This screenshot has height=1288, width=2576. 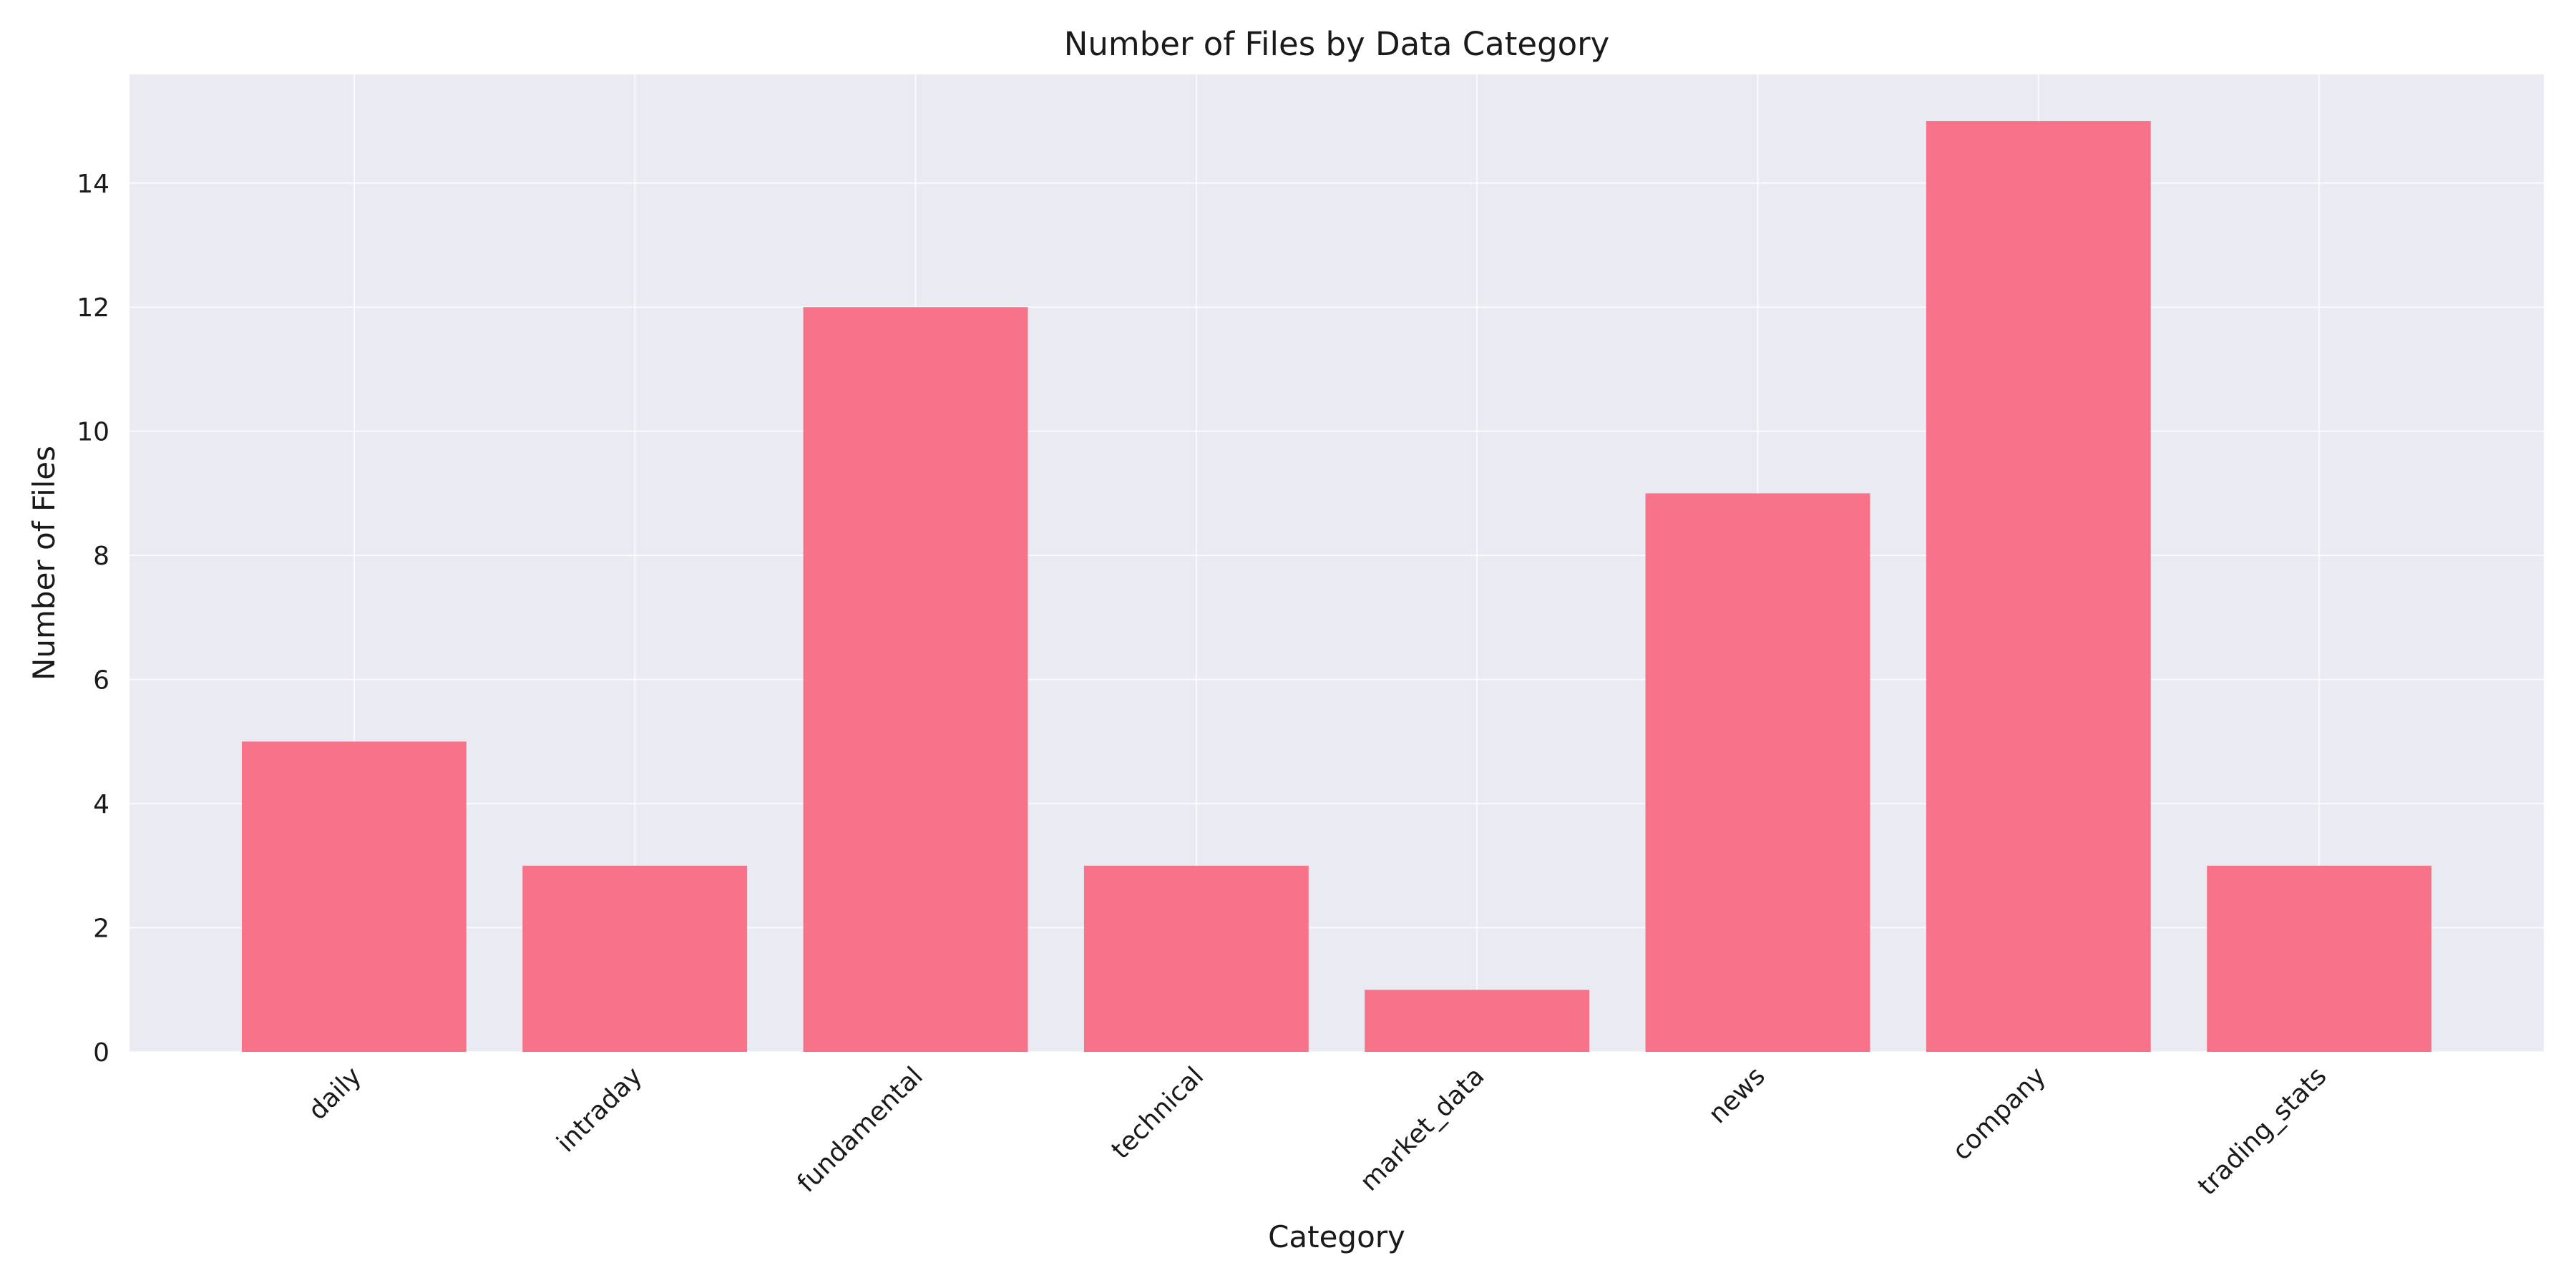 What do you see at coordinates (93, 308) in the screenshot?
I see `y-tick-label: 12` at bounding box center [93, 308].